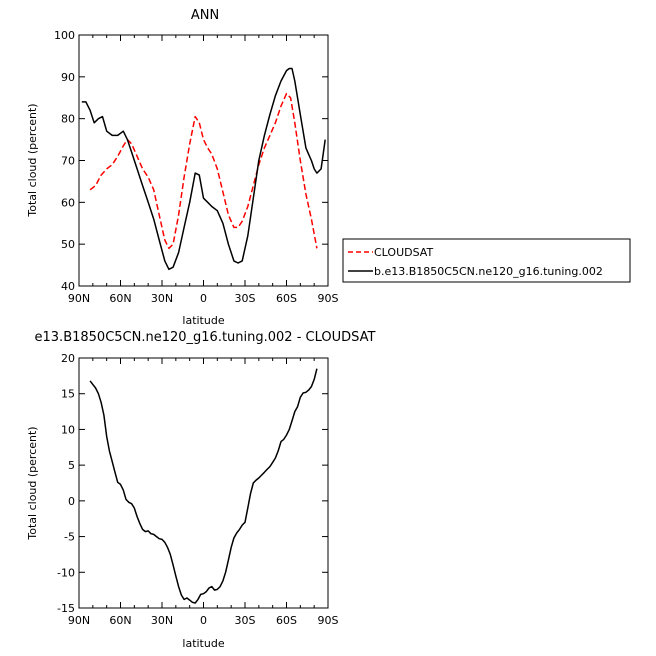 The image size is (656, 656). What do you see at coordinates (120, 620) in the screenshot?
I see `bottom-x-tick-label: 60N` at bounding box center [120, 620].